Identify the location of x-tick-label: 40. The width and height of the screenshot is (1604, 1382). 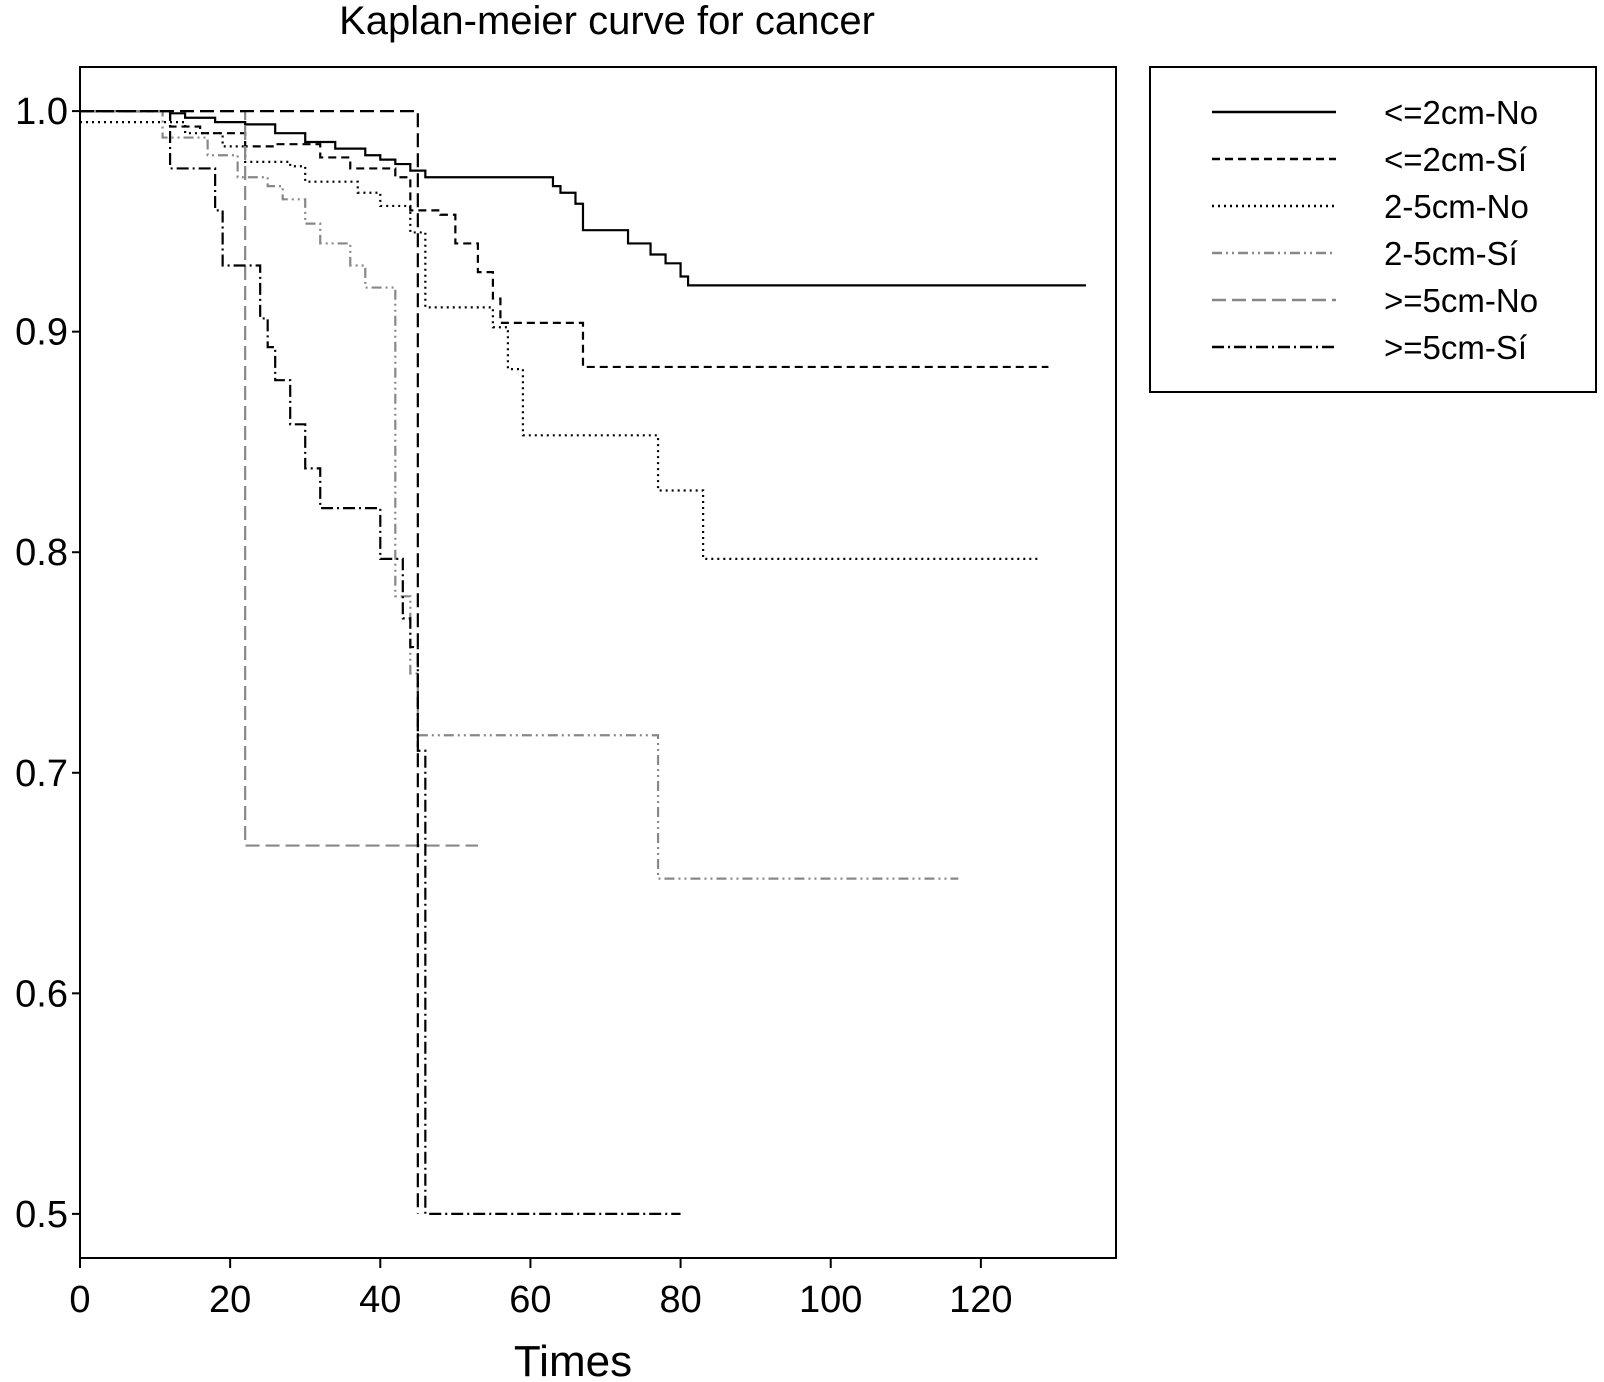
(380, 1300).